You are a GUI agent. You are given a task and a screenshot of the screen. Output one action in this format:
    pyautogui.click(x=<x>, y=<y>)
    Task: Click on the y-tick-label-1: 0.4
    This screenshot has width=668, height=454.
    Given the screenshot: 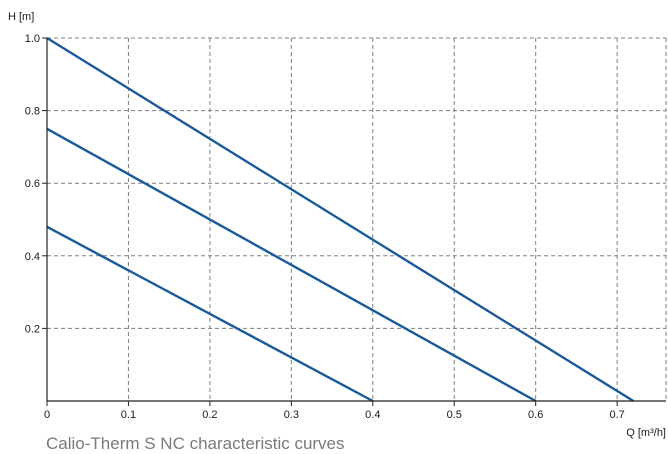 What is the action you would take?
    pyautogui.click(x=32, y=257)
    